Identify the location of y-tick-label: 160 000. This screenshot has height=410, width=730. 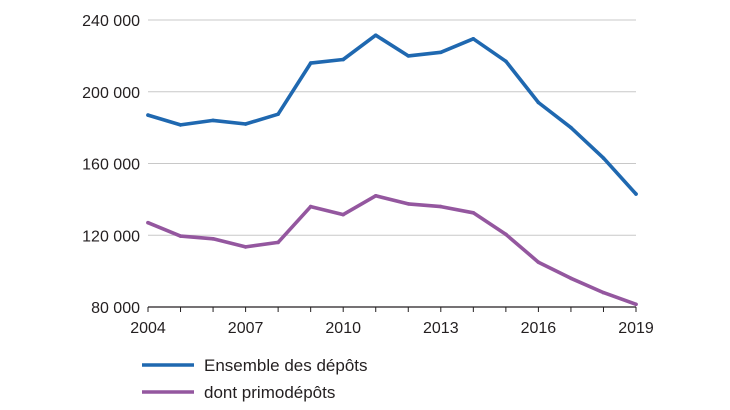
(111, 165).